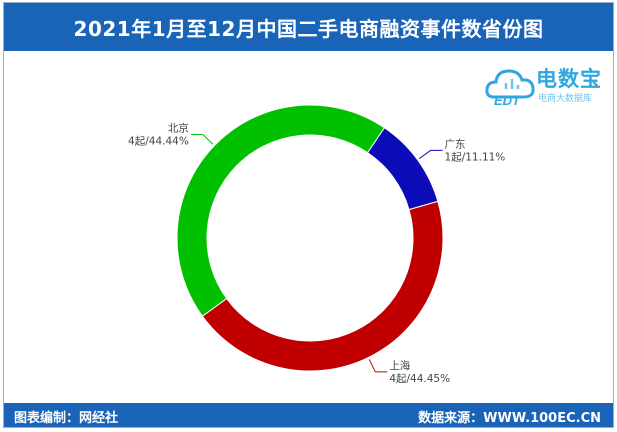 The height and width of the screenshot is (432, 617). Describe the element at coordinates (158, 141) in the screenshot. I see `slice-label-3: 4起/44.44%` at that location.